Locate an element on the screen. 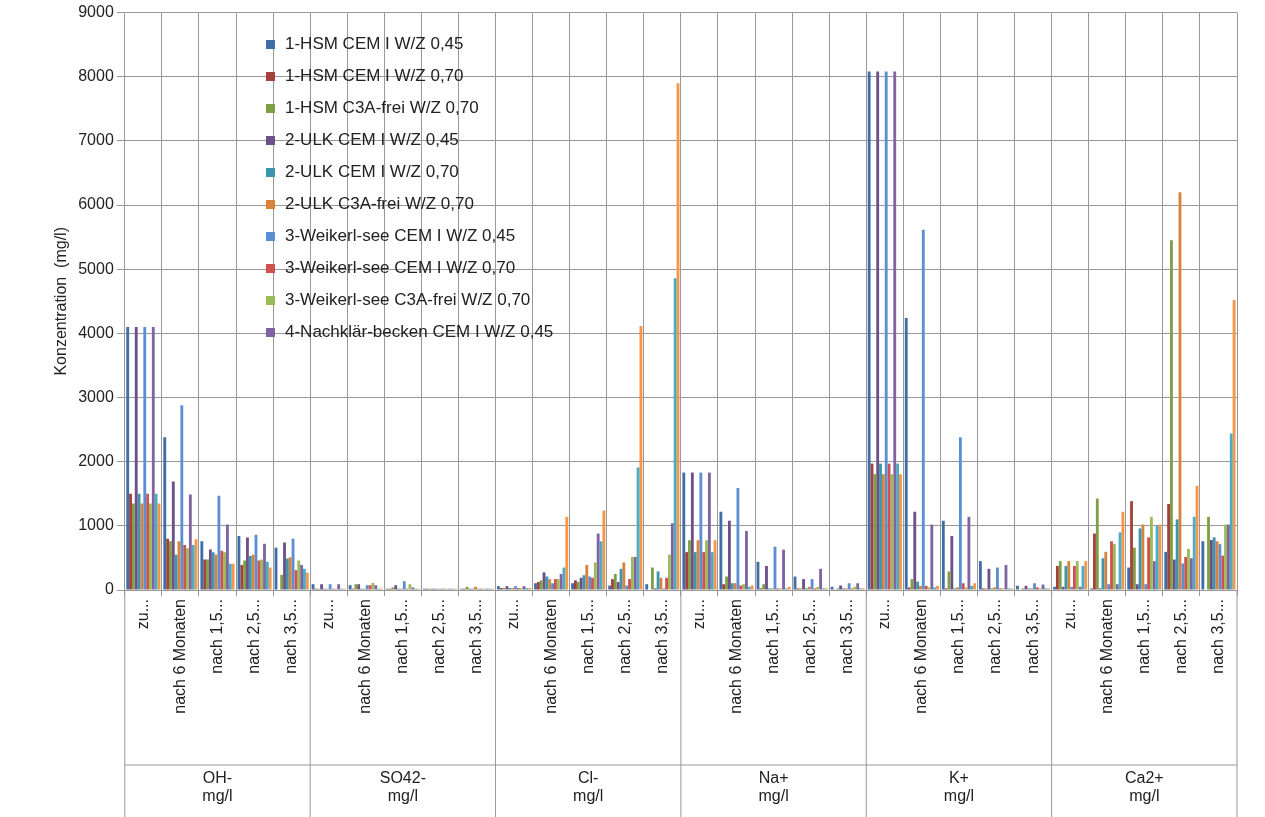 Image resolution: width=1265 pixels, height=817 pixels. y-tick-label: 7000 is located at coordinates (96, 140).